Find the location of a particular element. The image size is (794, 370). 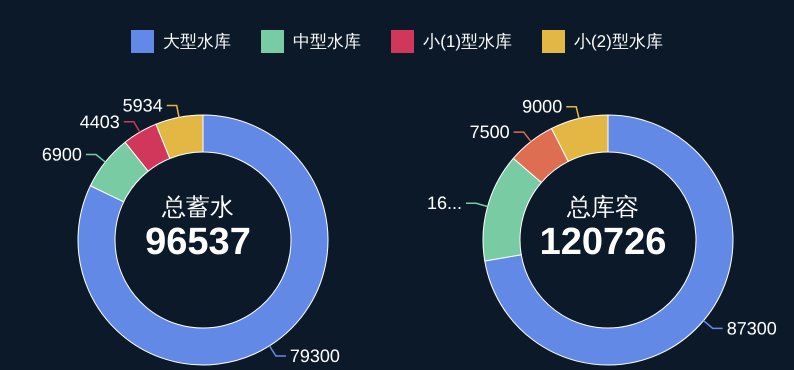

data-label: 87300 is located at coordinates (751, 328).